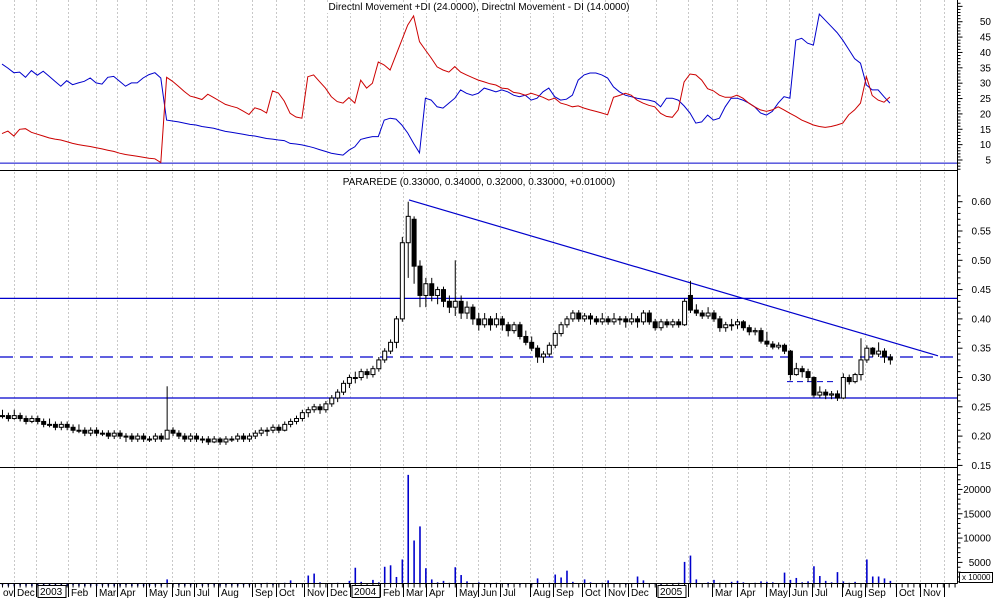 The width and height of the screenshot is (994, 599). I want to click on y-tick-label: 0.35, so click(982, 349).